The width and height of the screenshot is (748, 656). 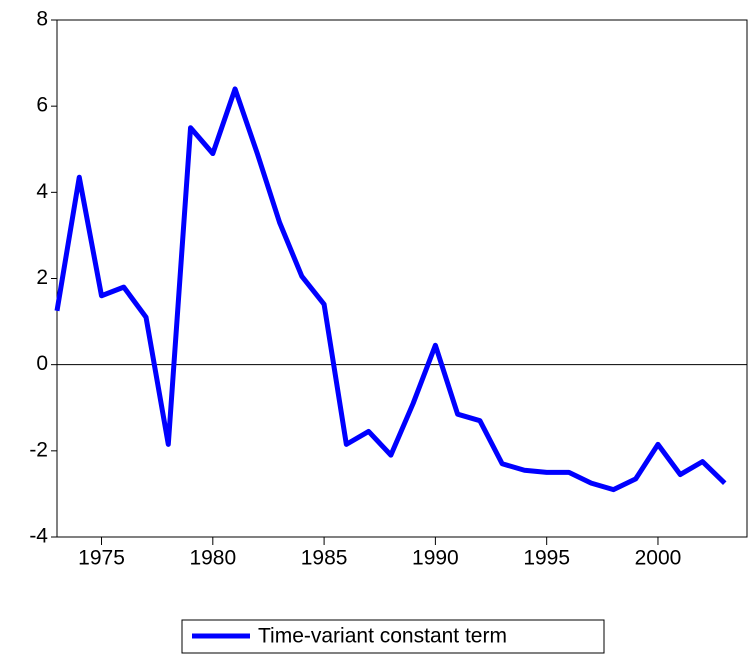 I want to click on y-tick-label: -2, so click(x=38, y=449).